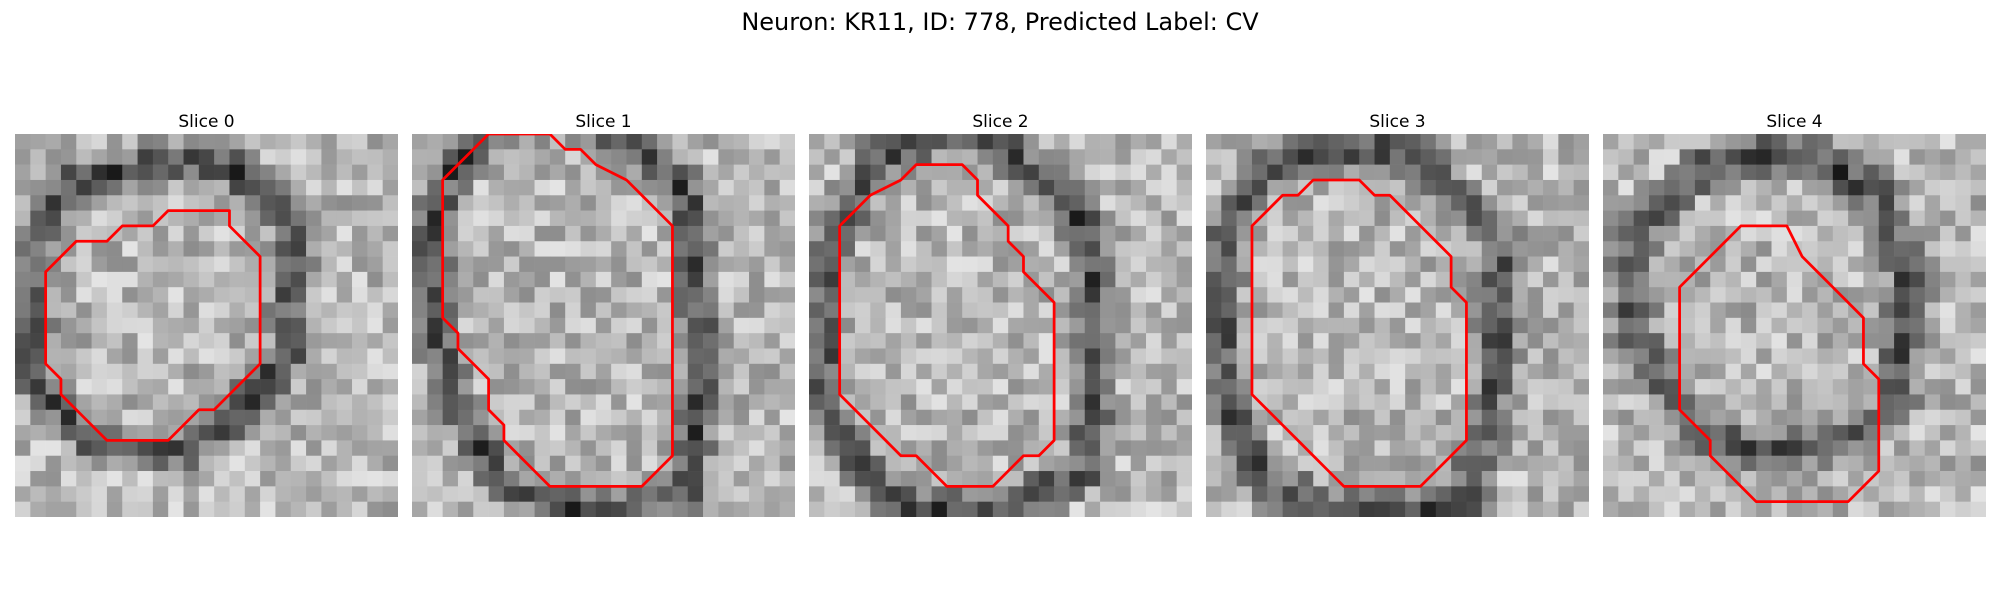 This screenshot has width=2000, height=600. I want to click on slice-image, so click(1397, 325).